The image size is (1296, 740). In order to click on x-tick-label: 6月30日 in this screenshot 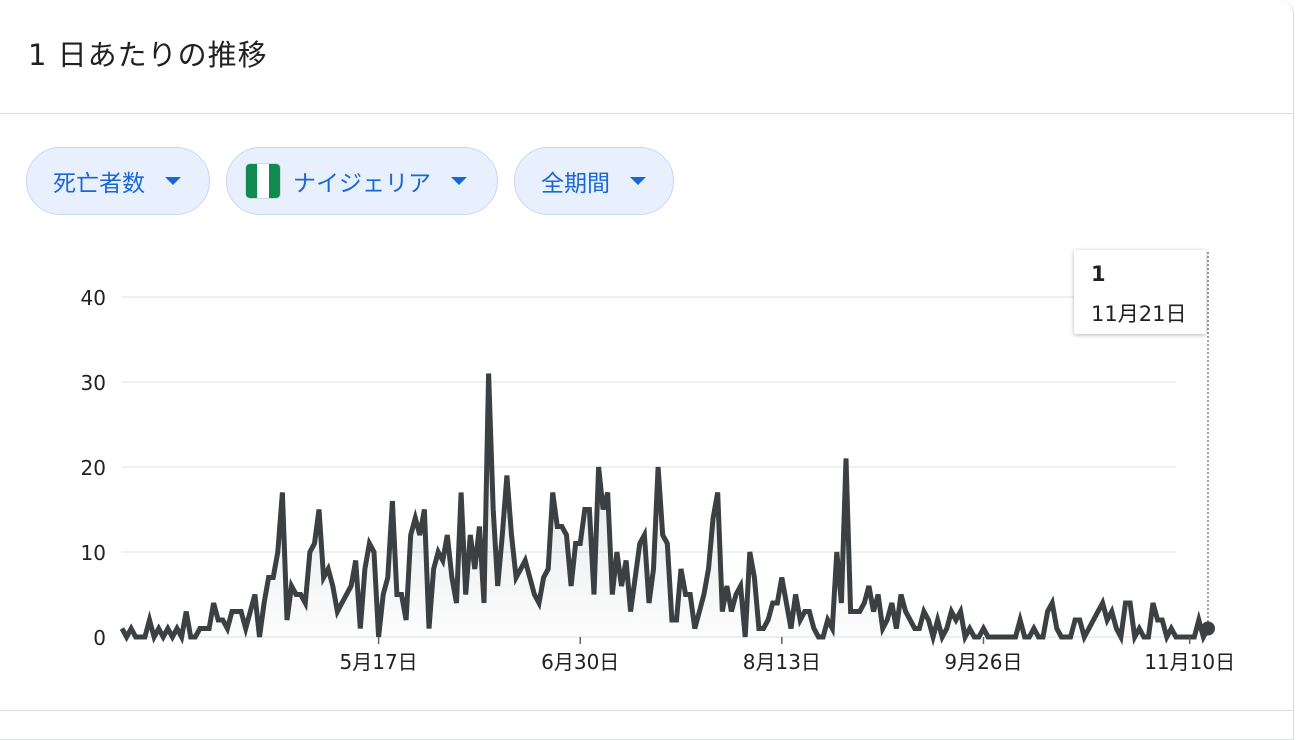, I will do `click(580, 662)`.